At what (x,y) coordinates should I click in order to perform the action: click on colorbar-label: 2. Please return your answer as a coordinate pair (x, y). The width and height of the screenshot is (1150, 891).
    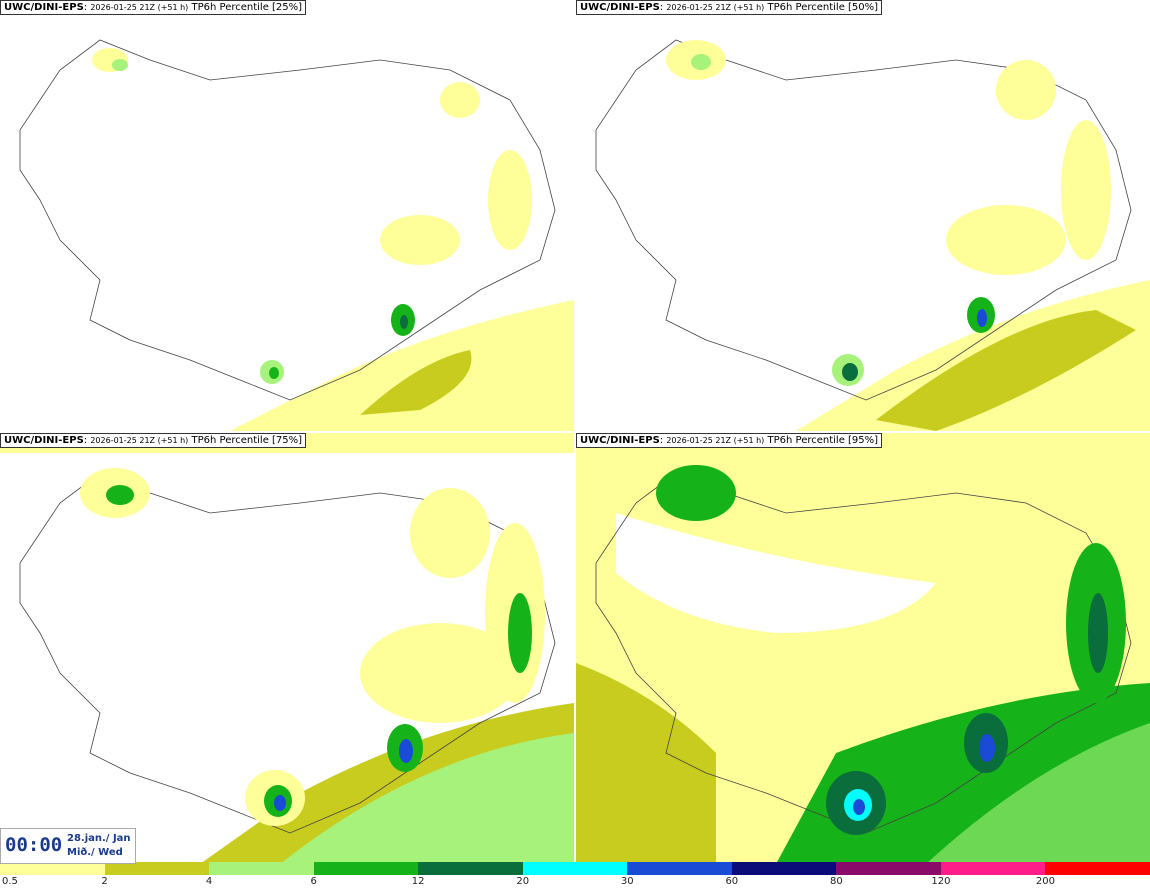
    Looking at the image, I should click on (104, 881).